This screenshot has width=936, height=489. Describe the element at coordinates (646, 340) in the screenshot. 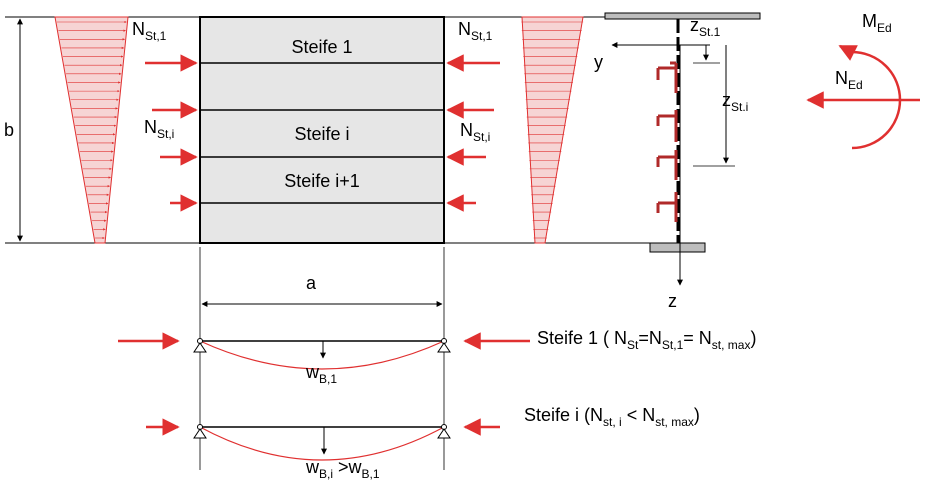

I see `beam1-label: Steife 1 ( NSt=NSt,1= Nst, max)` at that location.